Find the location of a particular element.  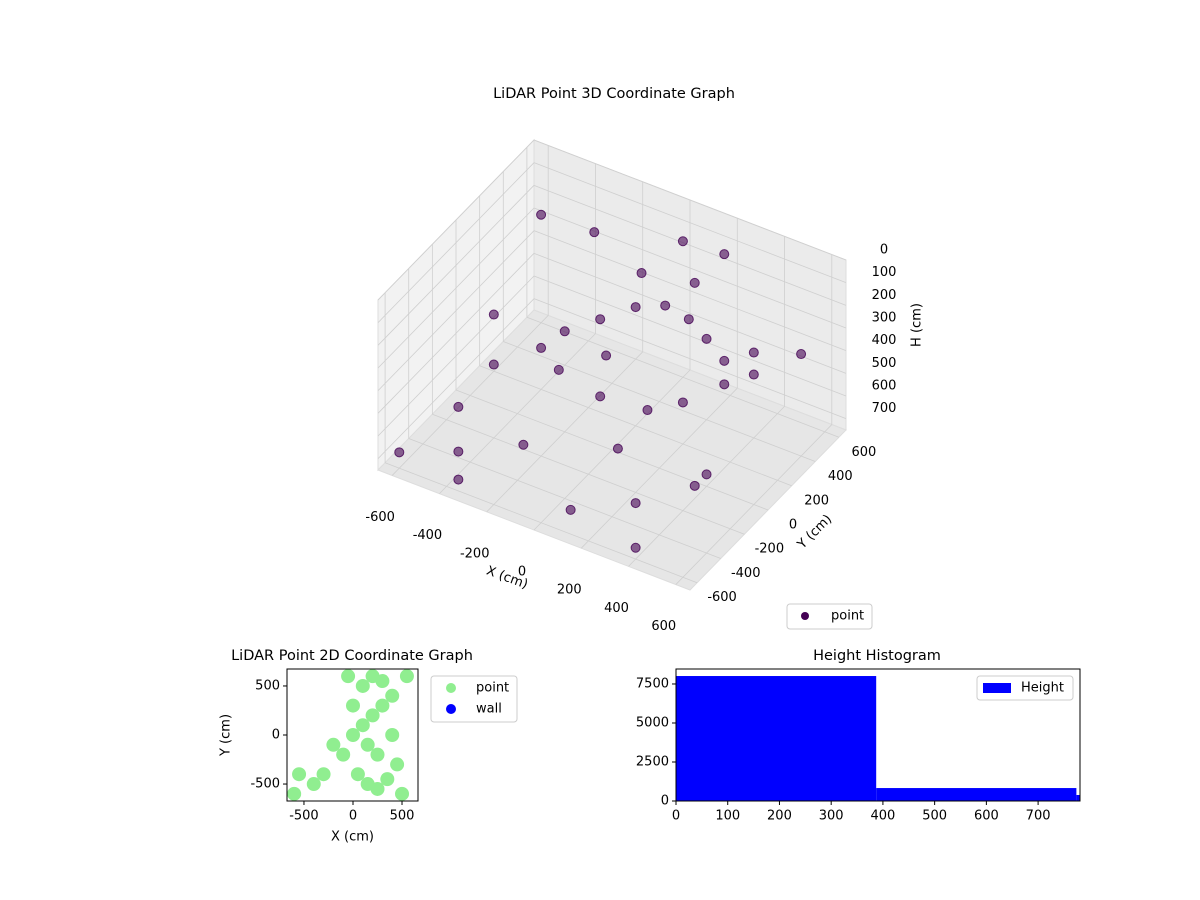

y-tick-label: 600 is located at coordinates (863, 452).